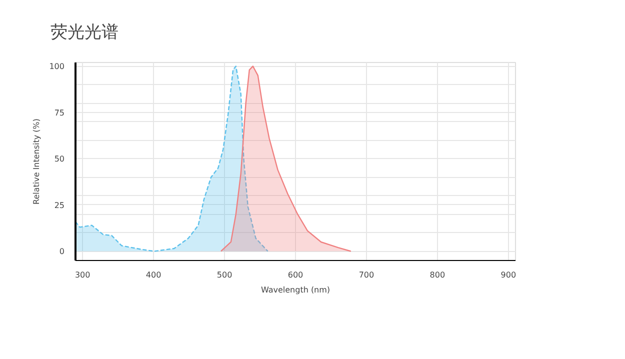 Image resolution: width=625 pixels, height=359 pixels. Describe the element at coordinates (438, 275) in the screenshot. I see `x-tick-label: 800` at that location.